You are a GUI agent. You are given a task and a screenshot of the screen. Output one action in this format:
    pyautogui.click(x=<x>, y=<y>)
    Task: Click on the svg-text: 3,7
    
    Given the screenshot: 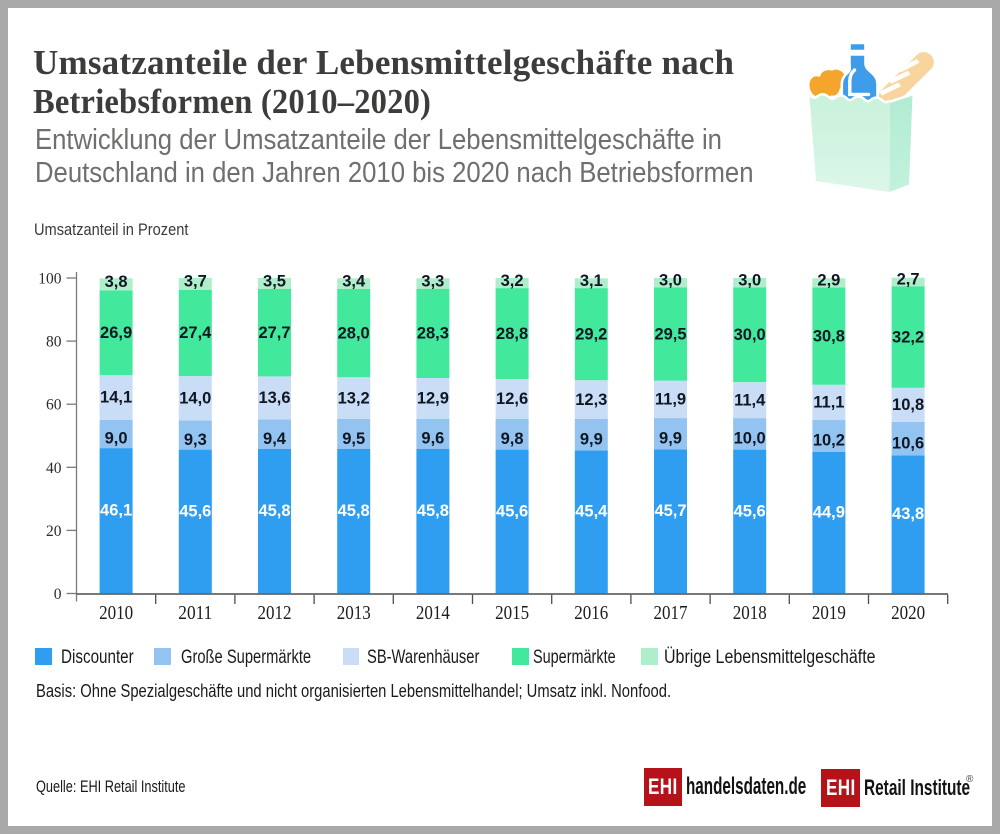 What is the action you would take?
    pyautogui.click(x=195, y=282)
    